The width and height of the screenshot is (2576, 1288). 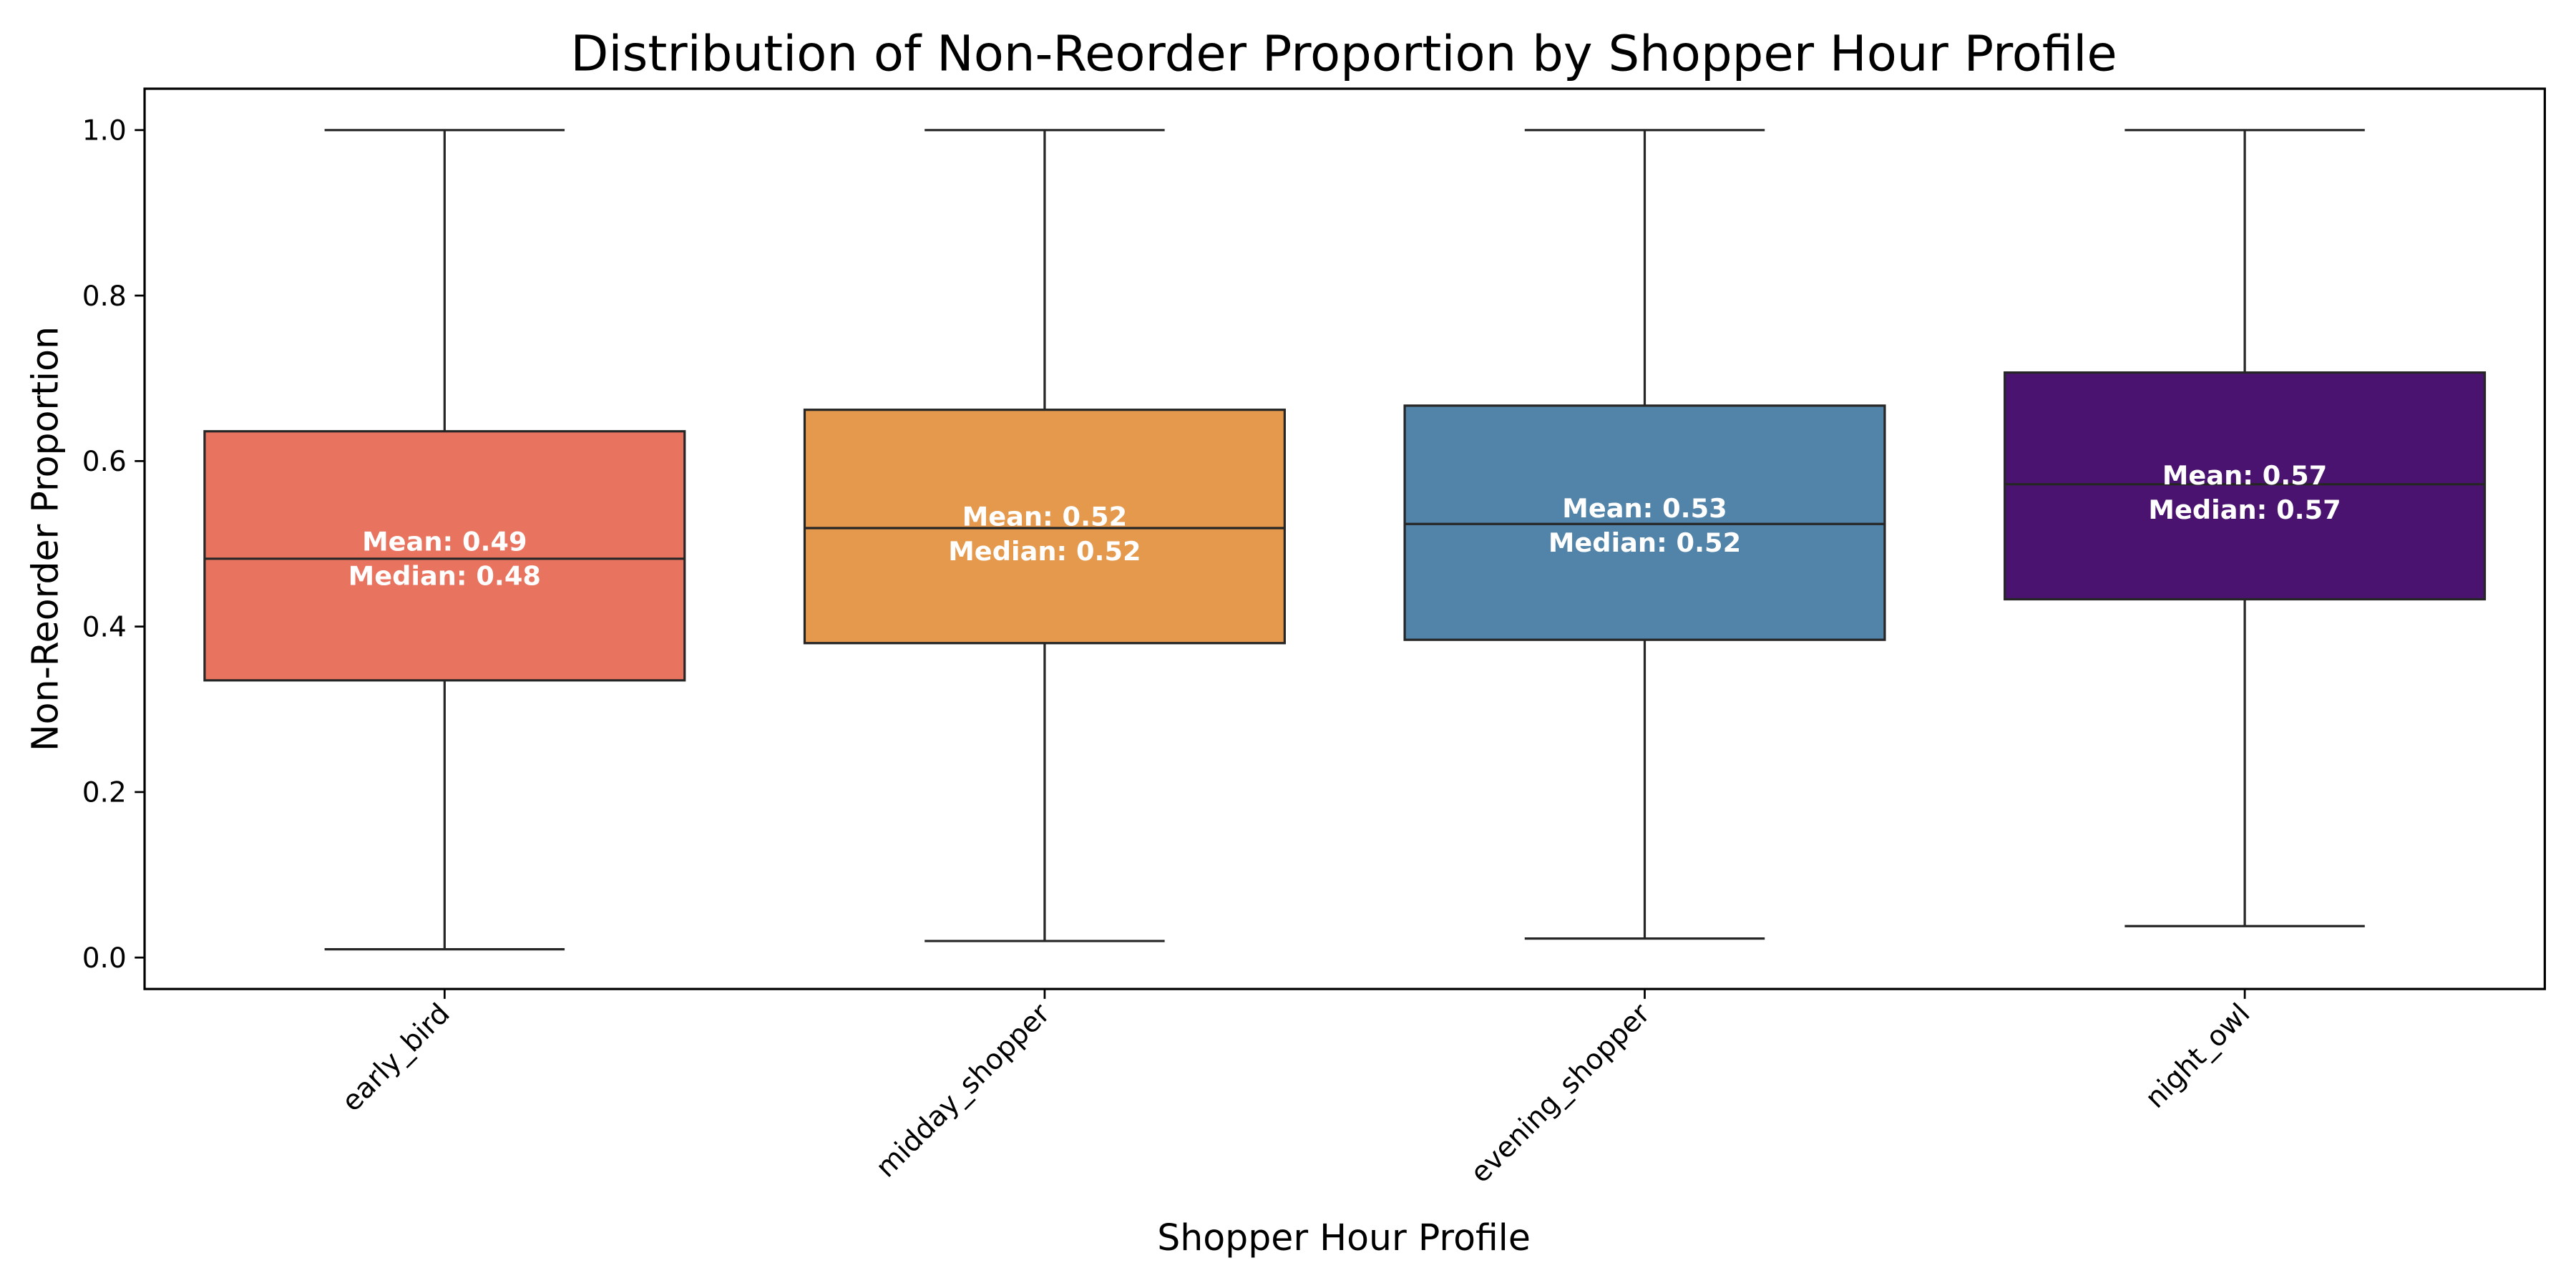 What do you see at coordinates (104, 793) in the screenshot?
I see `y-tick-label: 0.2` at bounding box center [104, 793].